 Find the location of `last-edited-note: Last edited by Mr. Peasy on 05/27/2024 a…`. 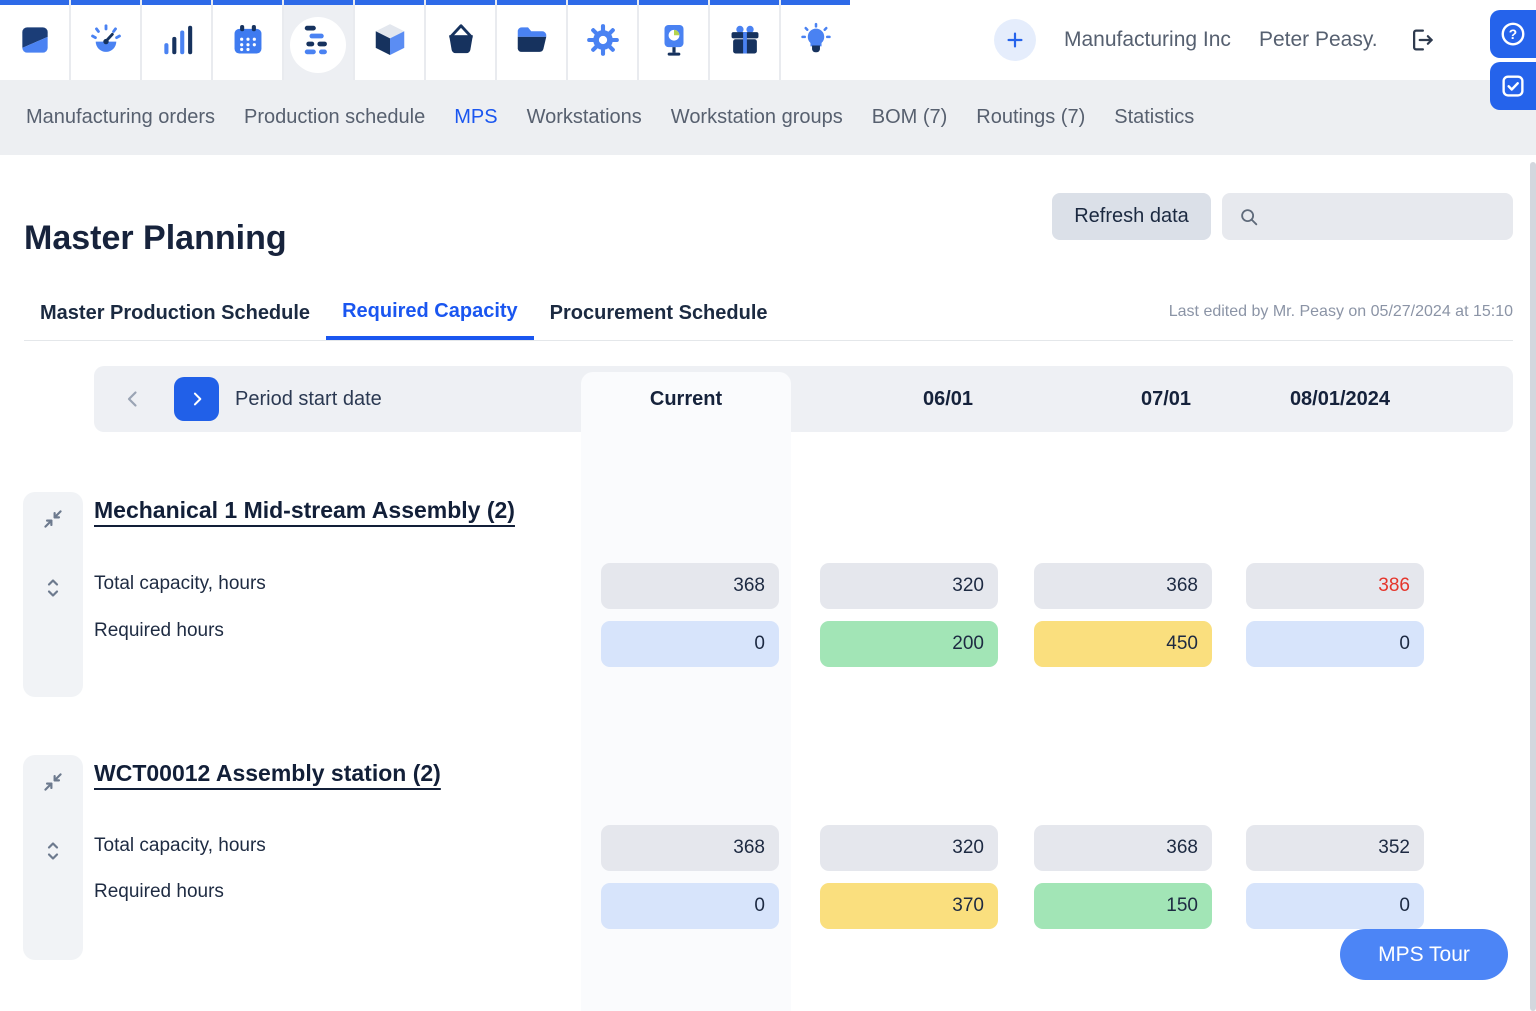

last-edited-note: Last edited by Mr. Peasy on 05/27/2024 a… is located at coordinates (1340, 311).